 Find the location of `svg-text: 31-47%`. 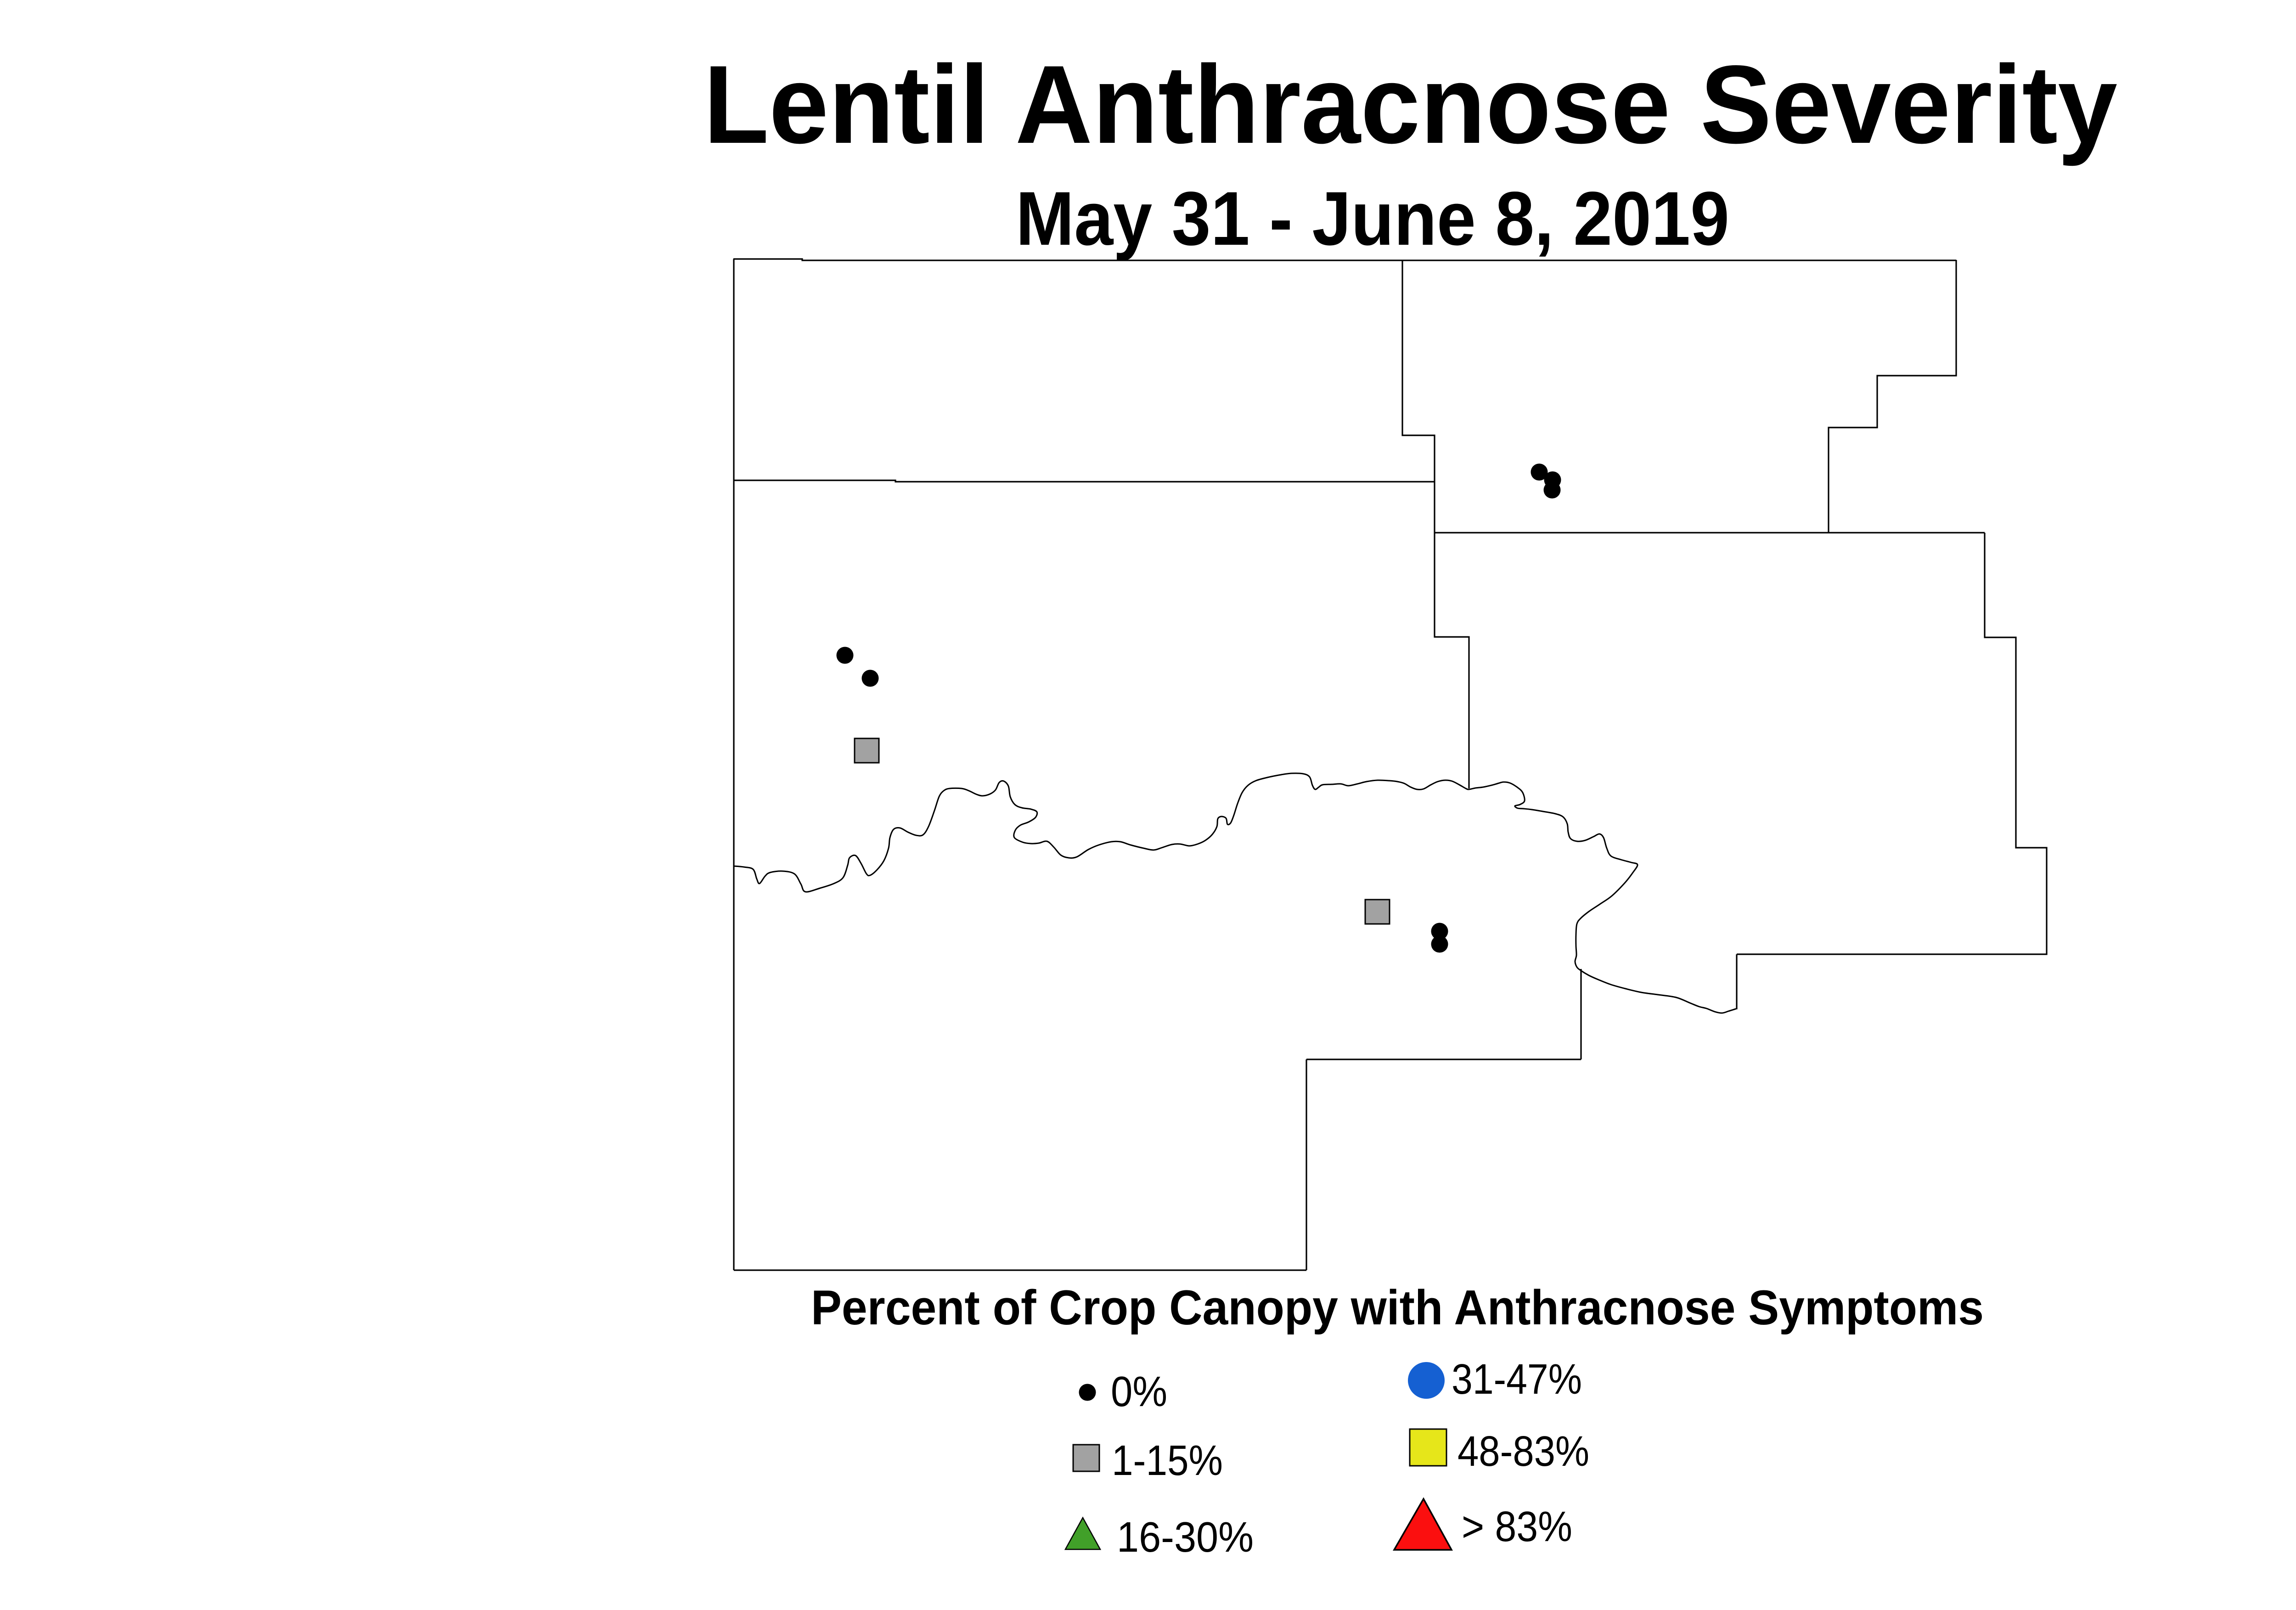

svg-text: 31-47% is located at coordinates (1517, 1379).